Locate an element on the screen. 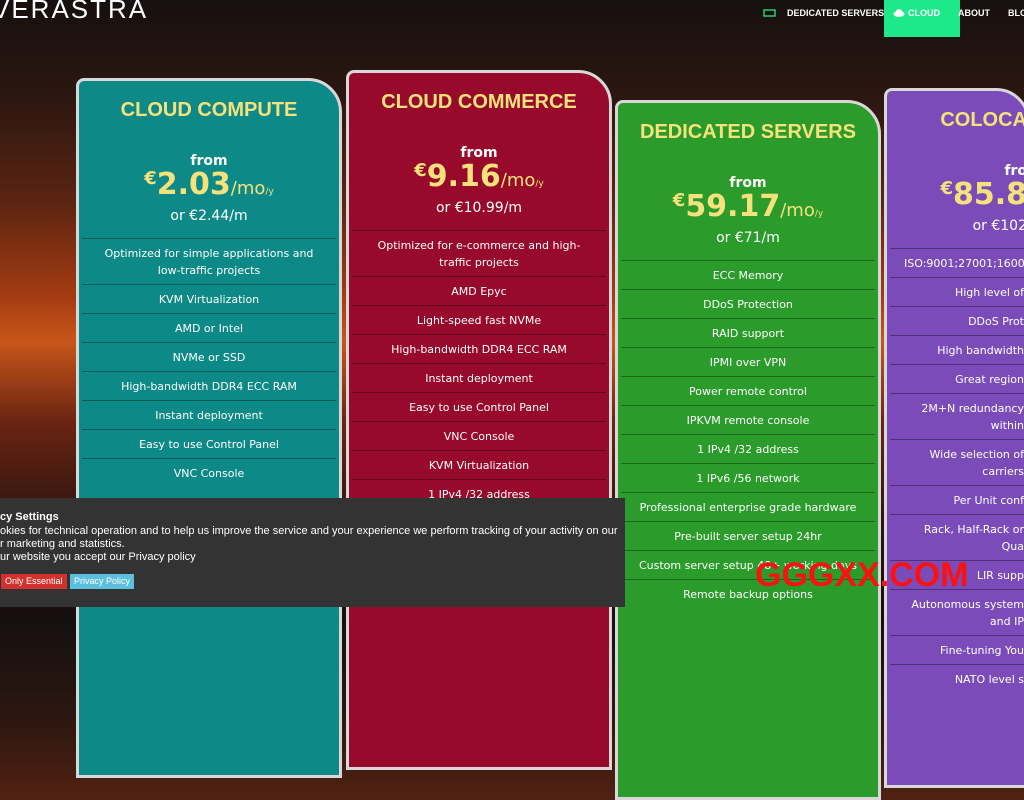  price: €2.03/mo/y is located at coordinates (209, 184).